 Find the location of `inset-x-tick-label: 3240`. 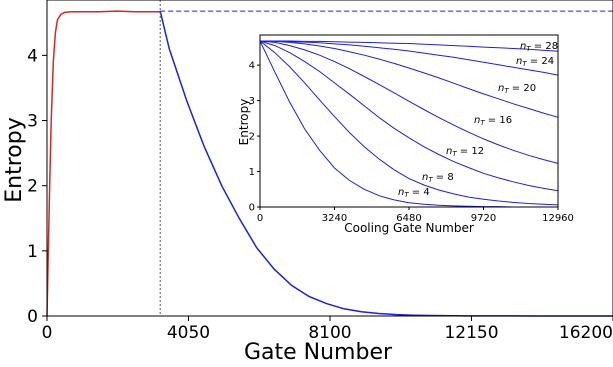

inset-x-tick-label: 3240 is located at coordinates (334, 218).